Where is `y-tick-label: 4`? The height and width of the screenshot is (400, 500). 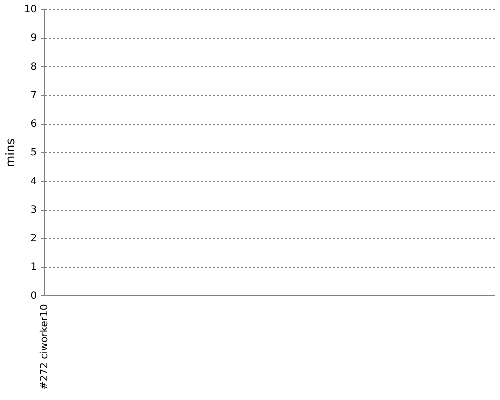 y-tick-label: 4 is located at coordinates (34, 182).